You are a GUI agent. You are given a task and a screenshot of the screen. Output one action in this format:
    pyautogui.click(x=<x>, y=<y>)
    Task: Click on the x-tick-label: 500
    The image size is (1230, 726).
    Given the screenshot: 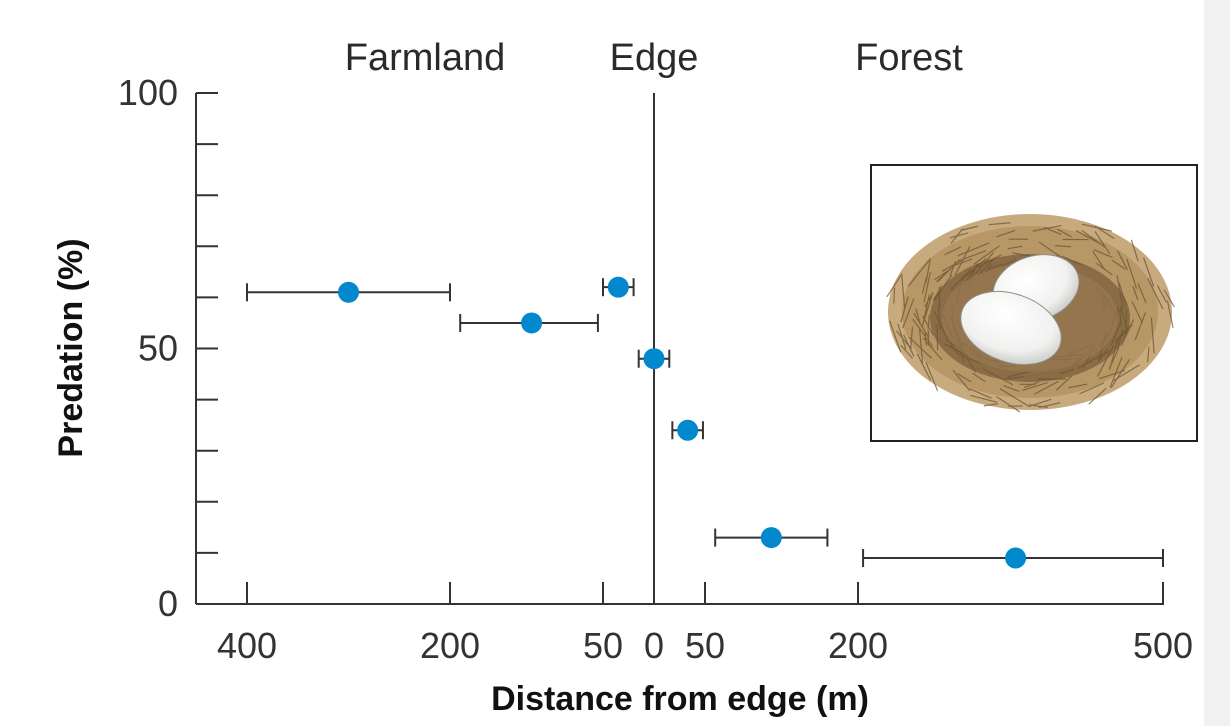 What is the action you would take?
    pyautogui.click(x=1163, y=645)
    